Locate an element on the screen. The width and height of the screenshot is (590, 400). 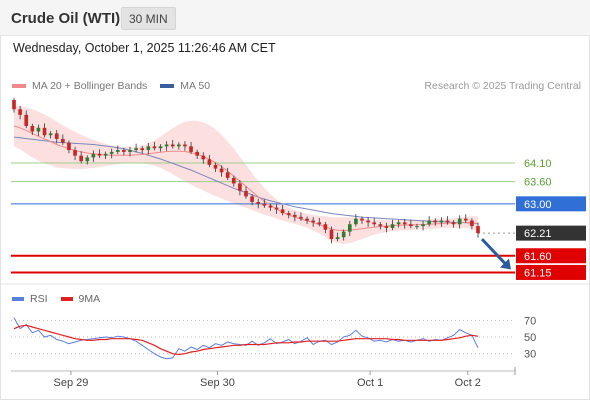
research-credit: Research © 2025 Trading Central is located at coordinates (502, 86).